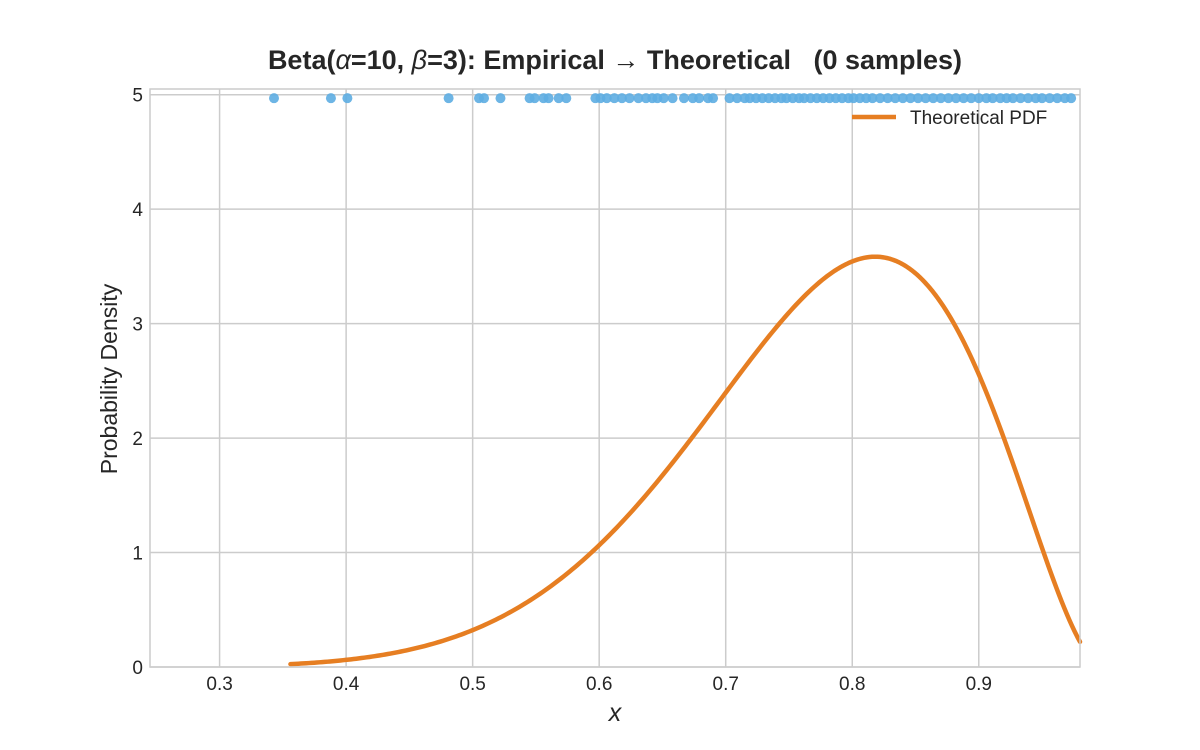  What do you see at coordinates (137, 325) in the screenshot?
I see `y-tick-label: 3` at bounding box center [137, 325].